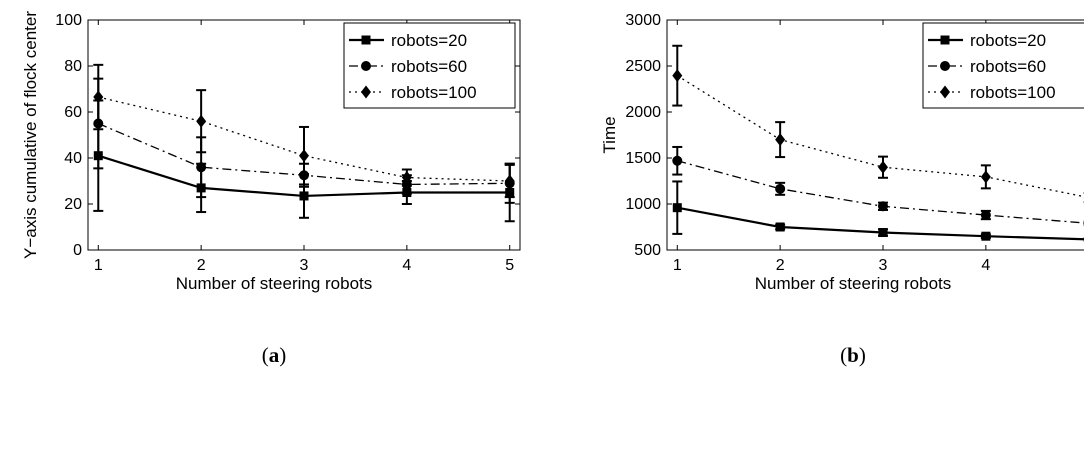  I want to click on y-tick-label: 0, so click(77, 250).